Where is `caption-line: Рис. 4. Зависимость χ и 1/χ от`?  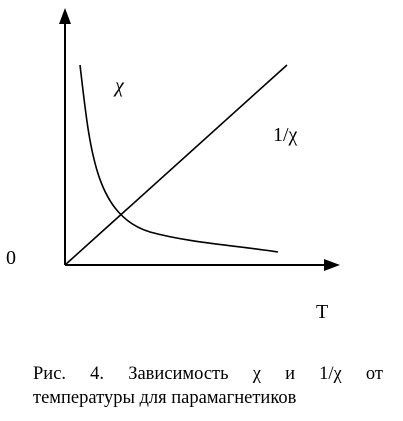
caption-line: Рис. 4. Зависимость χ и 1/χ от is located at coordinates (208, 374).